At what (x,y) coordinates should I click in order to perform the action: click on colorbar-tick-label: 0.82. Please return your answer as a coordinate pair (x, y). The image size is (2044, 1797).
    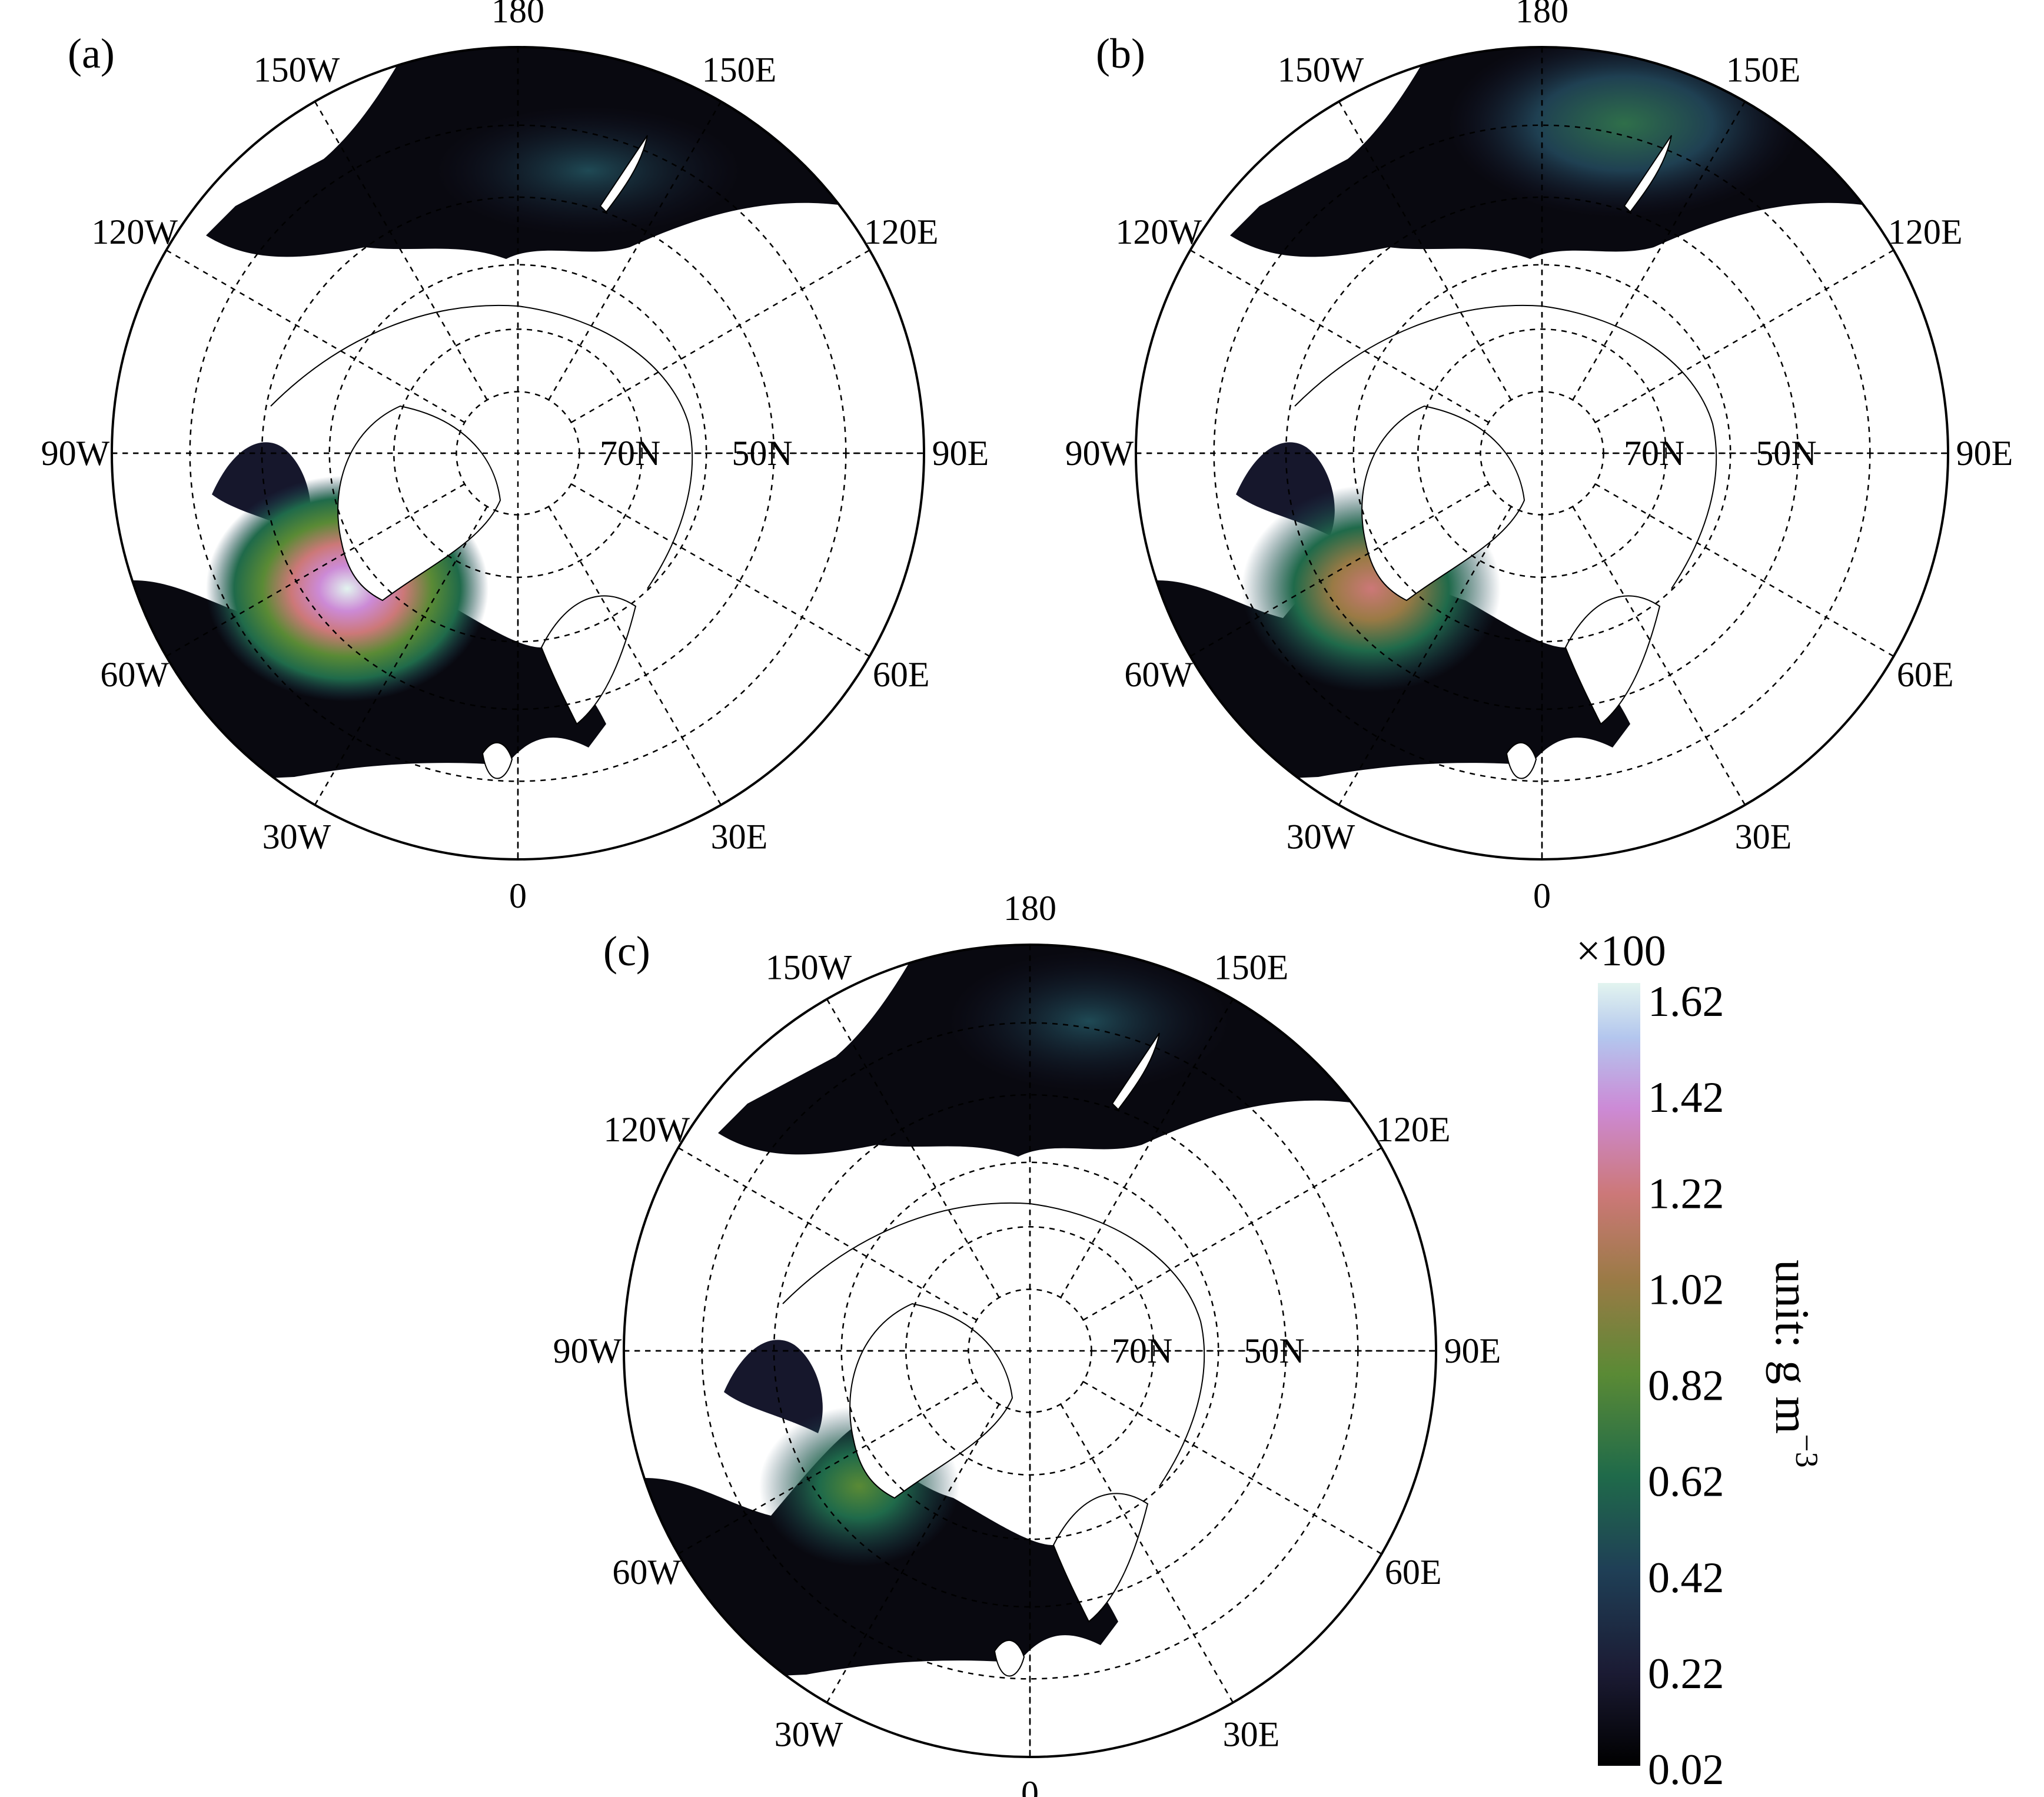
    Looking at the image, I should click on (1686, 1386).